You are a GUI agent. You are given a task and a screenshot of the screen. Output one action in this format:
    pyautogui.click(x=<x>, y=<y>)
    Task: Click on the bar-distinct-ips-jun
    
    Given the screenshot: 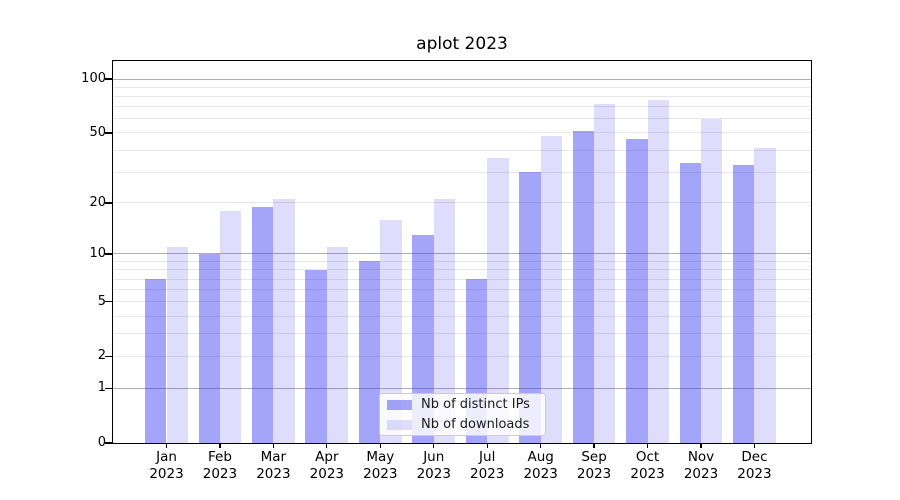 What is the action you would take?
    pyautogui.click(x=423, y=338)
    